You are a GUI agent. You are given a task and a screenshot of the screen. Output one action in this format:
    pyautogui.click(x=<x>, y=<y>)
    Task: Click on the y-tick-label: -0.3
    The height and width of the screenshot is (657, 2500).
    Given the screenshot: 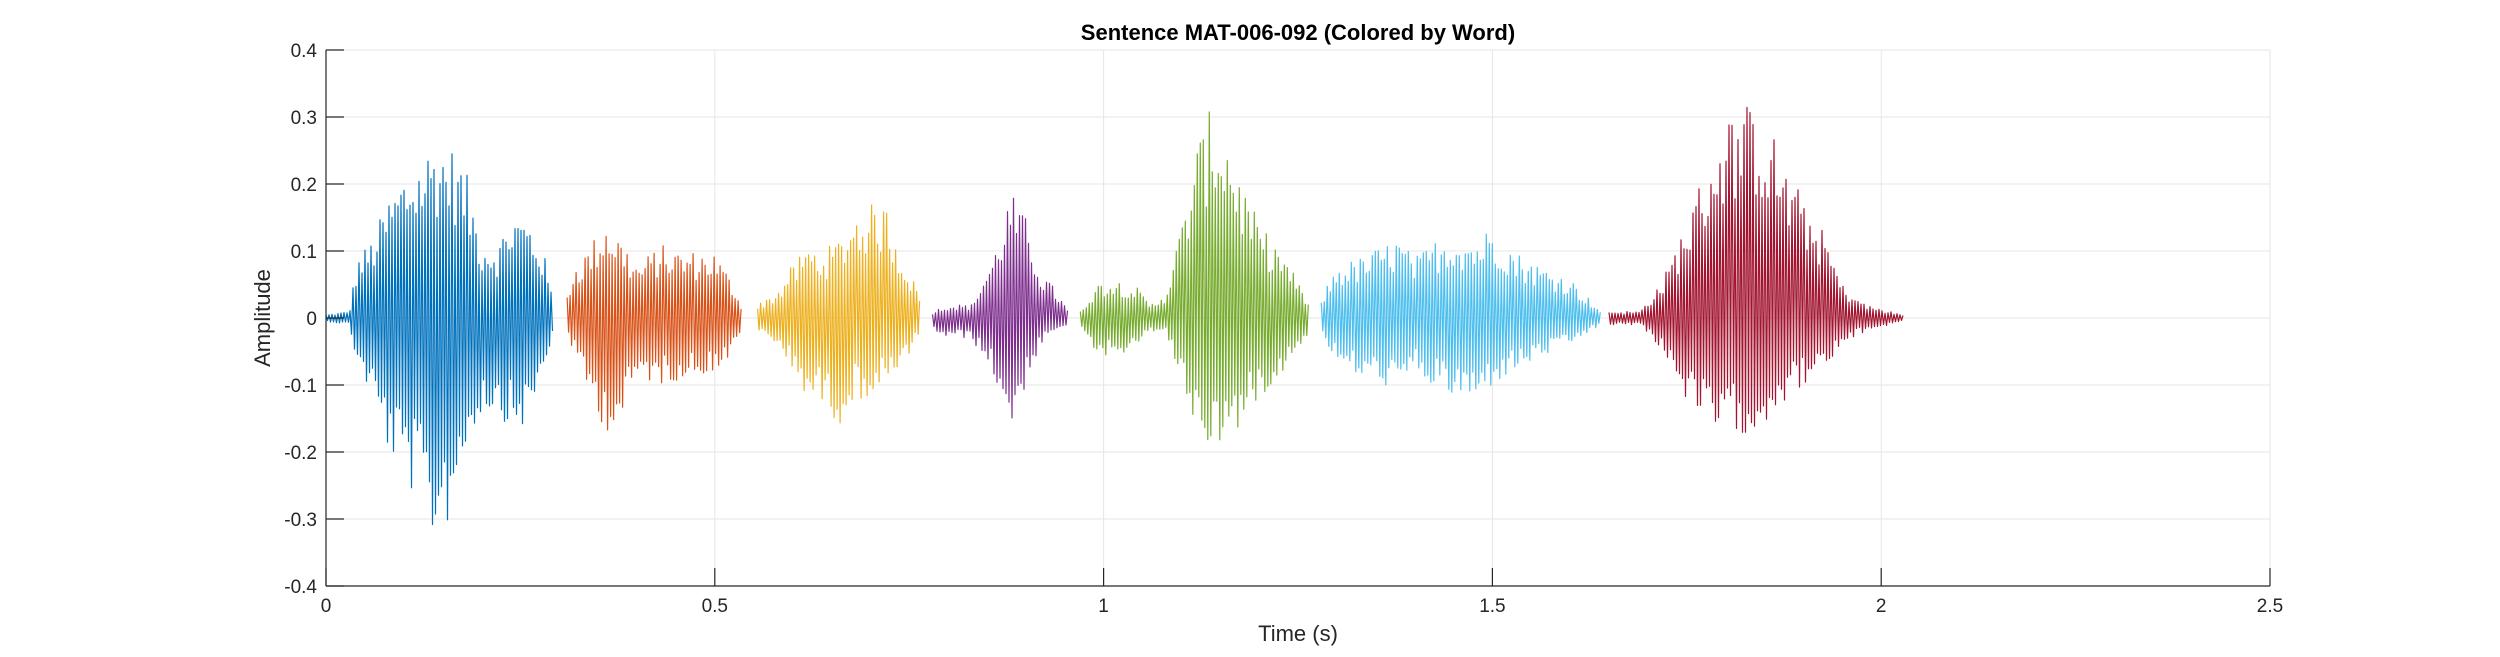 What is the action you would take?
    pyautogui.click(x=300, y=520)
    